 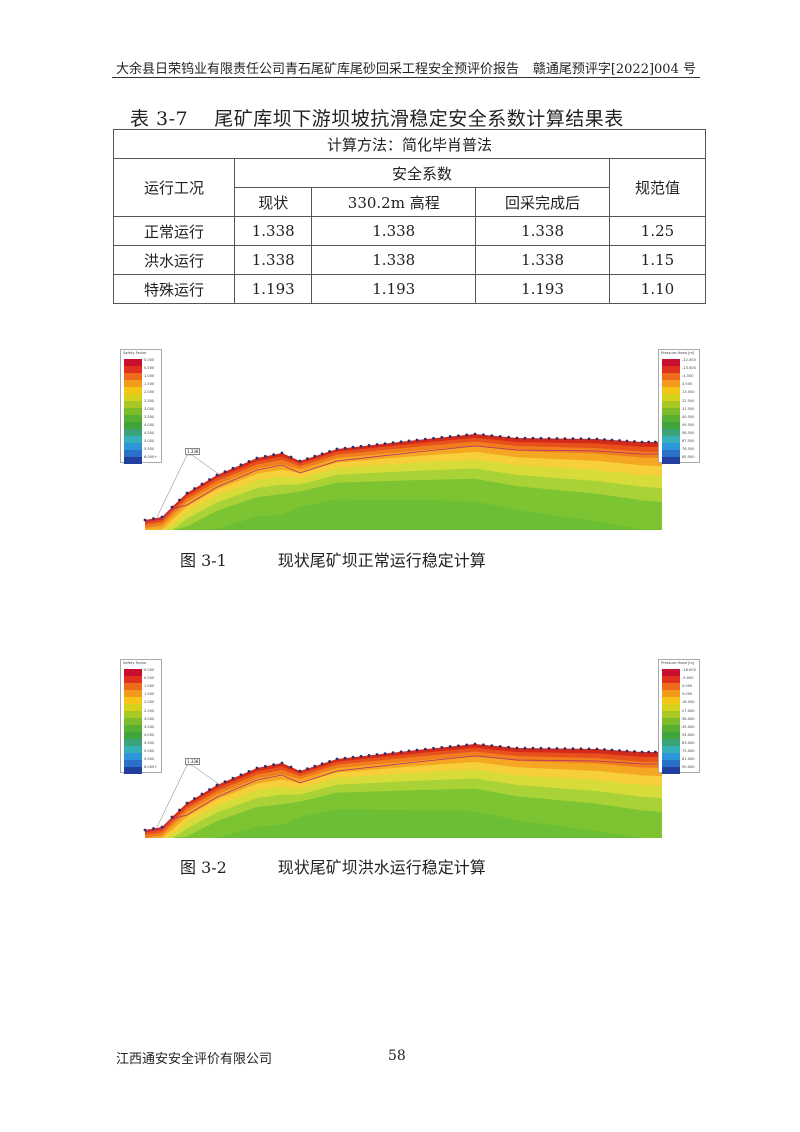 I want to click on legend-label: 49.500, so click(x=688, y=424).